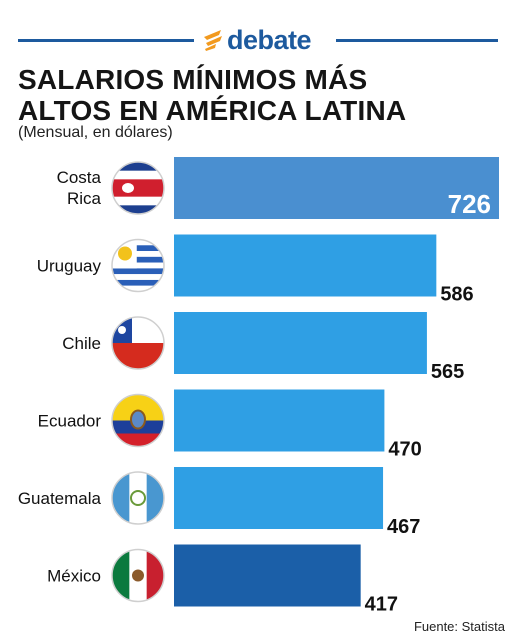  I want to click on data-label-1: 586, so click(456, 295).